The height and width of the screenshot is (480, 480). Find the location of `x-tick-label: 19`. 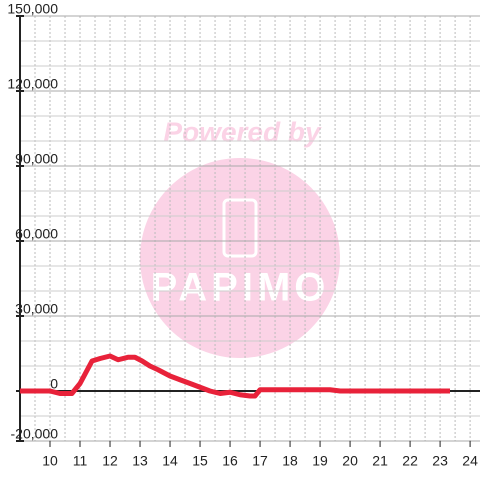

x-tick-label: 19 is located at coordinates (320, 461).